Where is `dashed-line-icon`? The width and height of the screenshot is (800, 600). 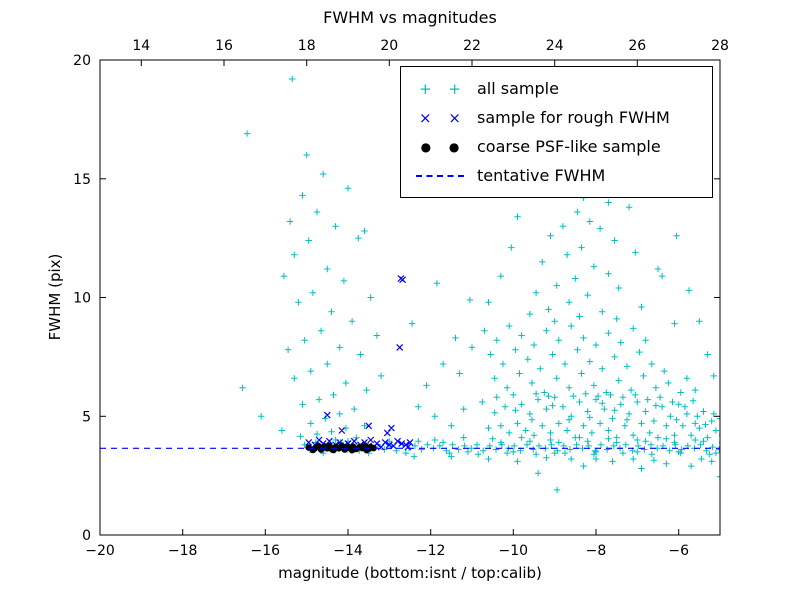
dashed-line-icon is located at coordinates (440, 175).